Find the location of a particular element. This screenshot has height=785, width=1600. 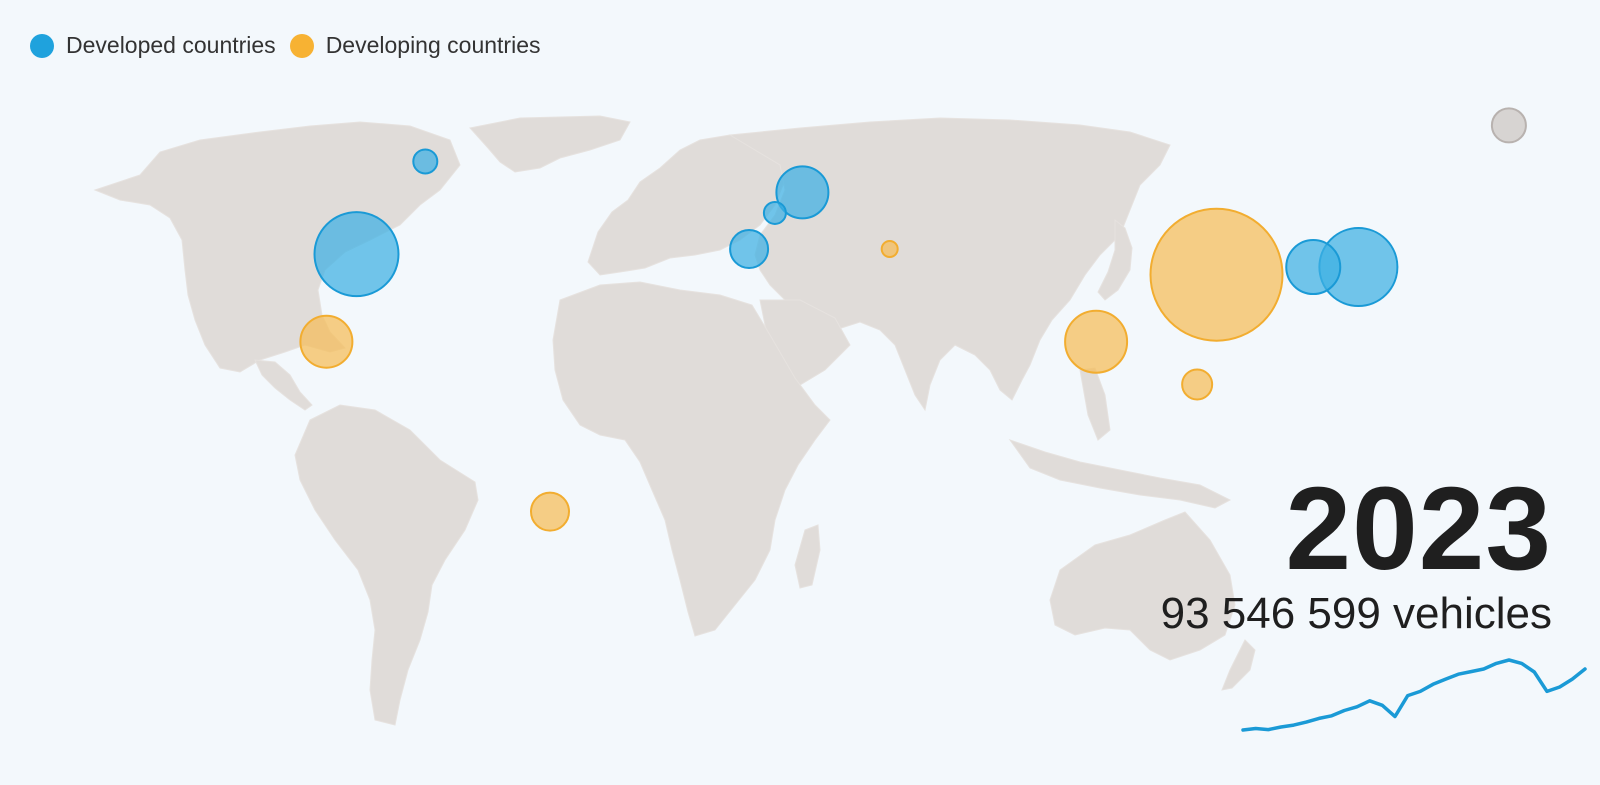

indonesia-shape is located at coordinates (1120, 474).